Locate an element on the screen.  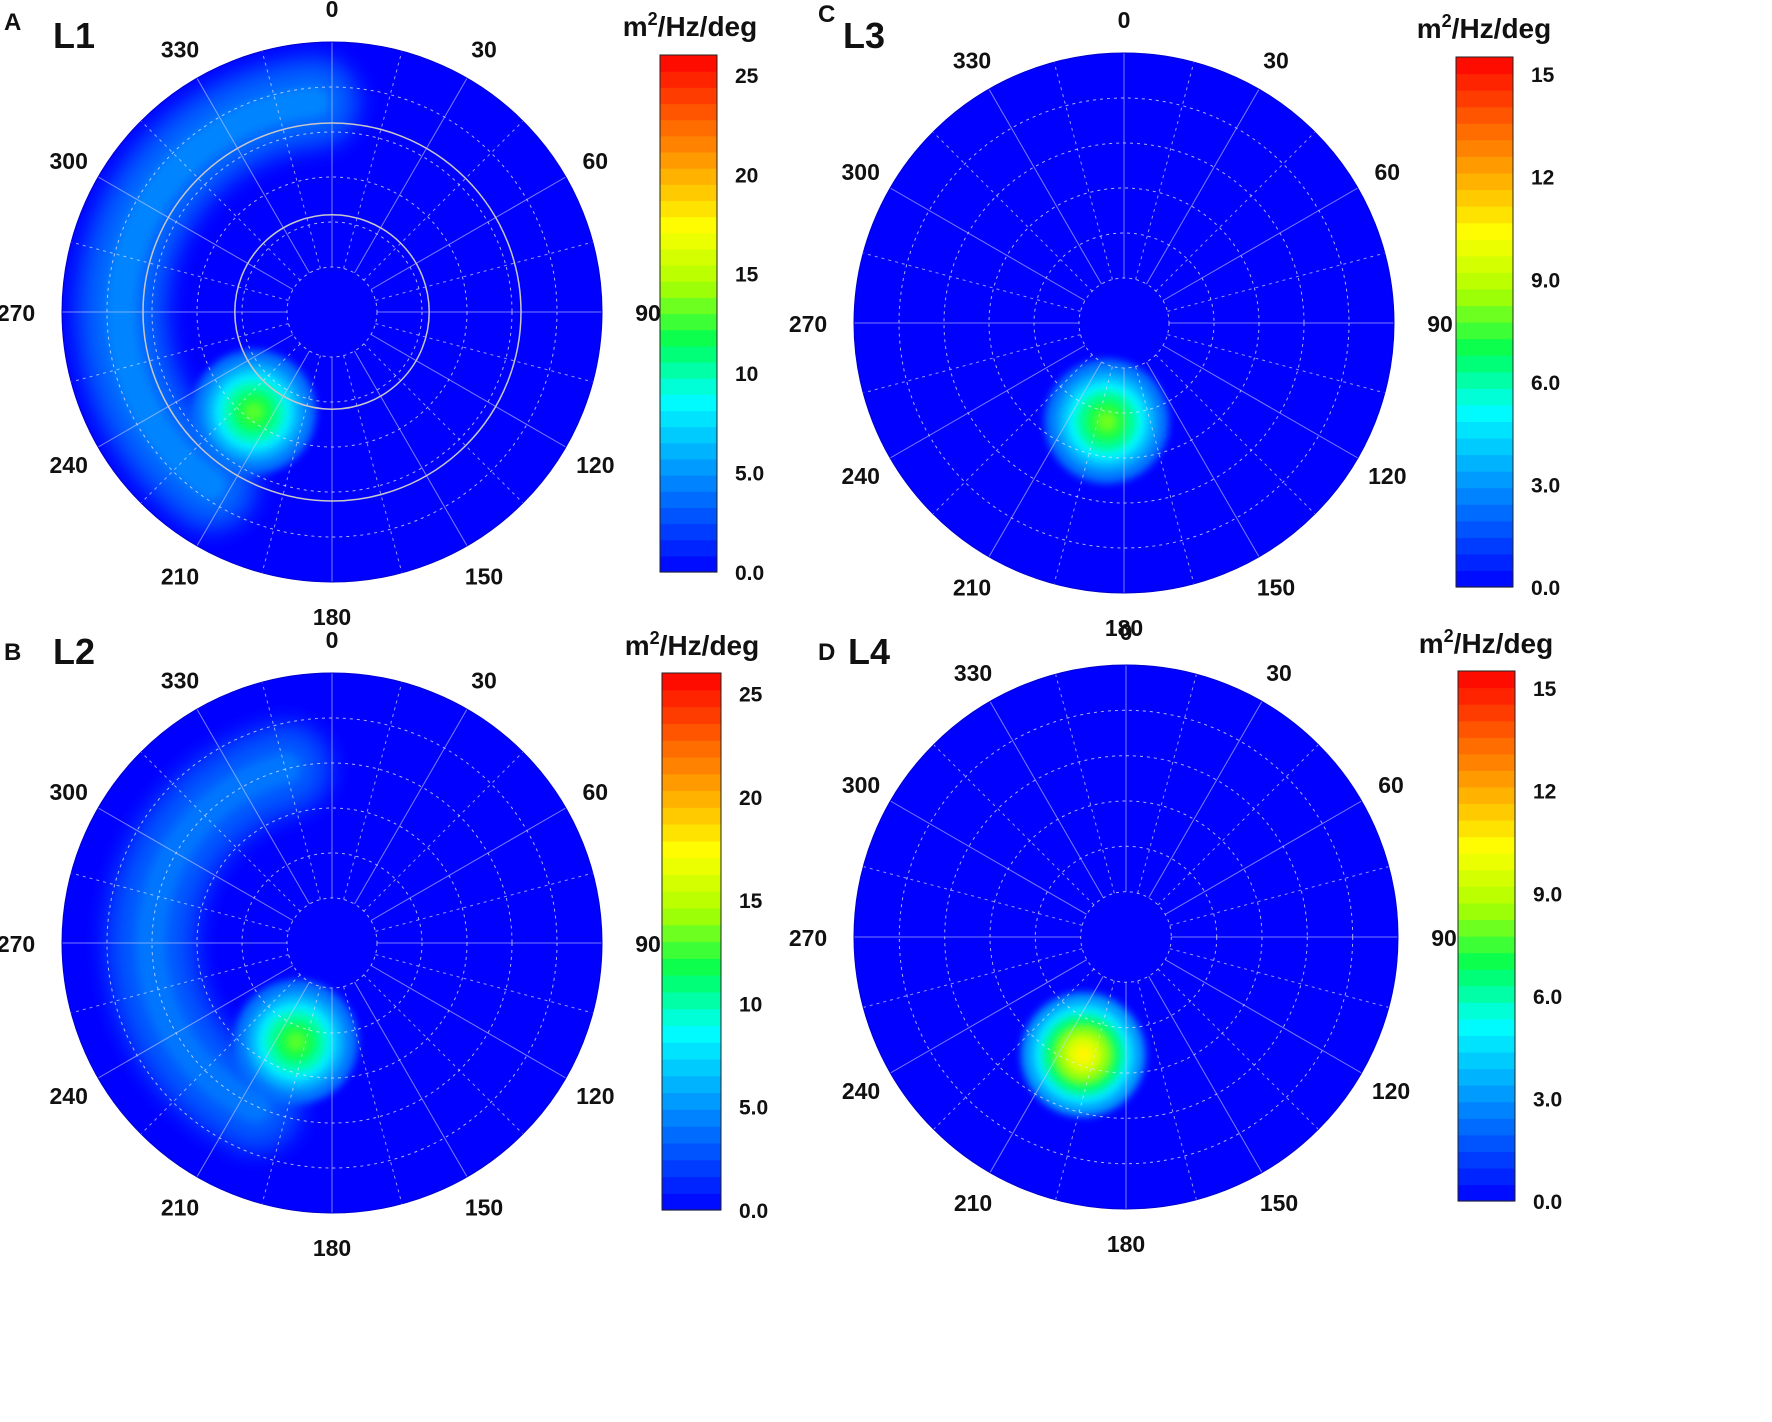
panel-title: L1 is located at coordinates (74, 35).